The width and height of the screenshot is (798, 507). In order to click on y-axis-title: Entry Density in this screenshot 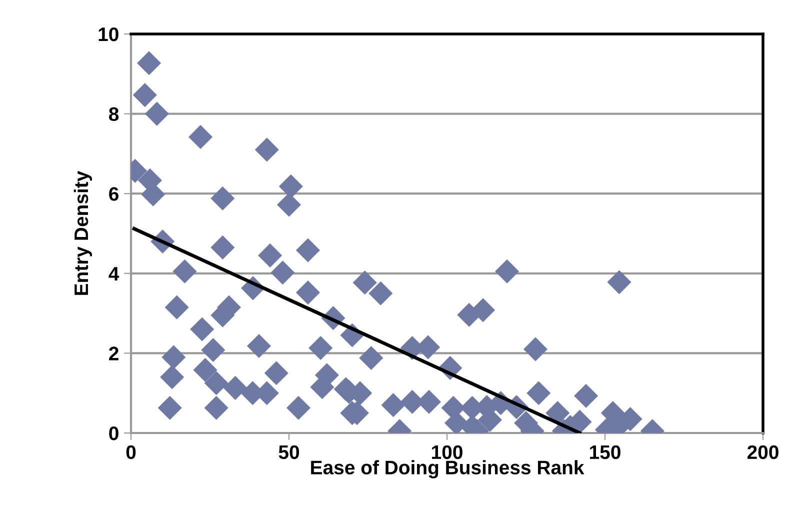, I will do `click(83, 232)`.